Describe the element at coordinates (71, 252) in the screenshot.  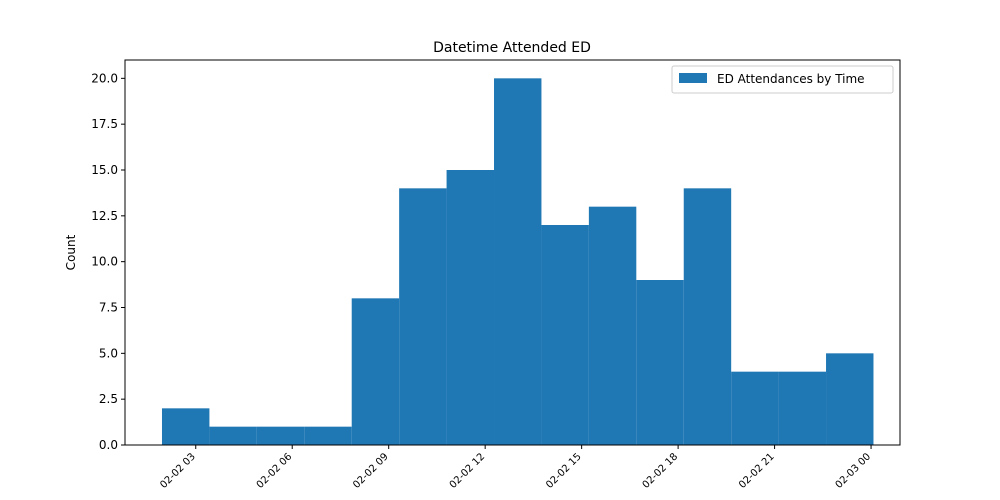
I see `y-axis-label: Count` at that location.